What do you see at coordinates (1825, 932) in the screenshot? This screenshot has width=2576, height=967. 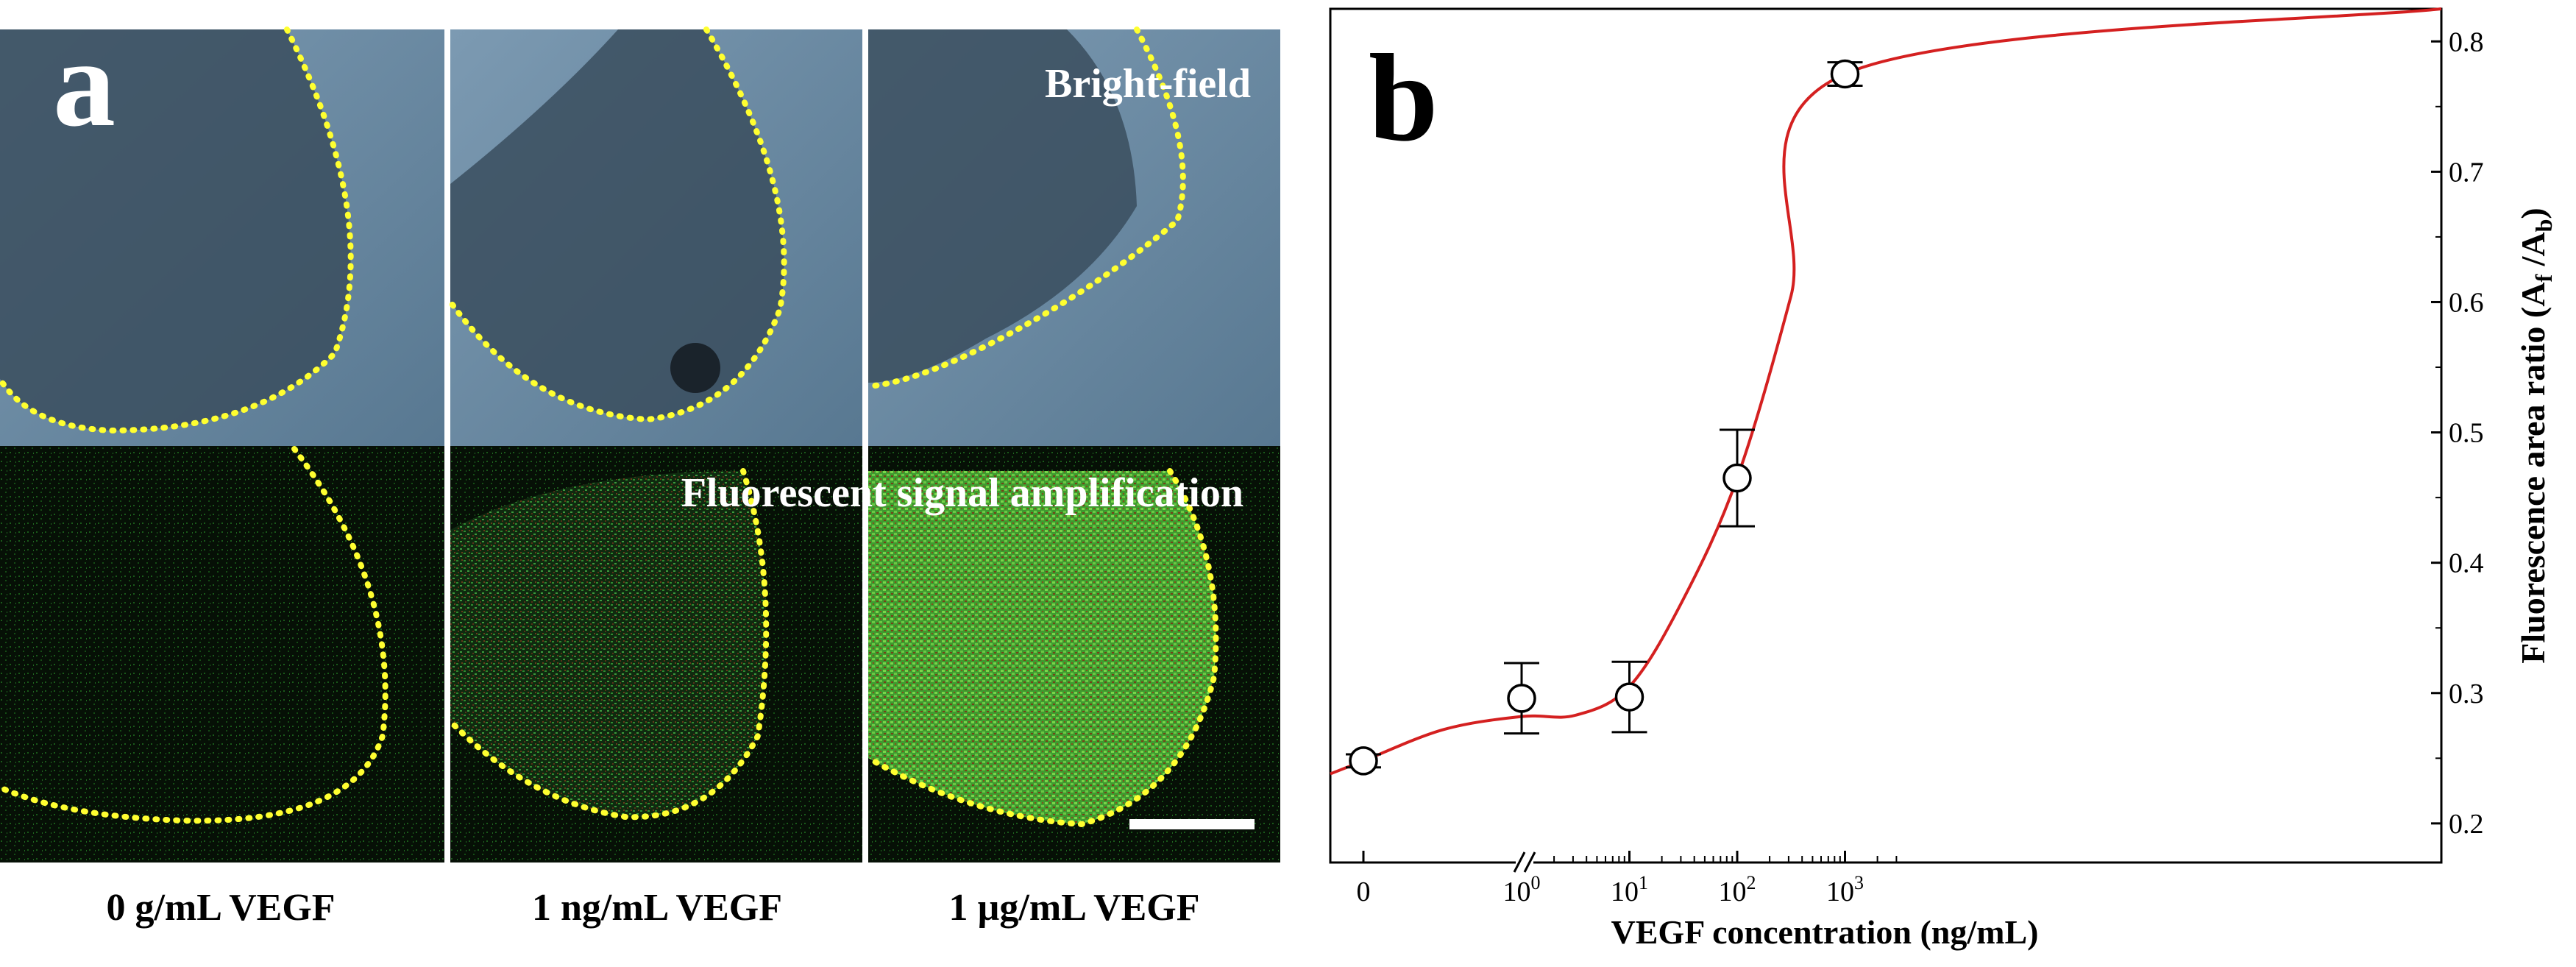 I see `x-axis-title: VEGF concentration (ng/mL)` at bounding box center [1825, 932].